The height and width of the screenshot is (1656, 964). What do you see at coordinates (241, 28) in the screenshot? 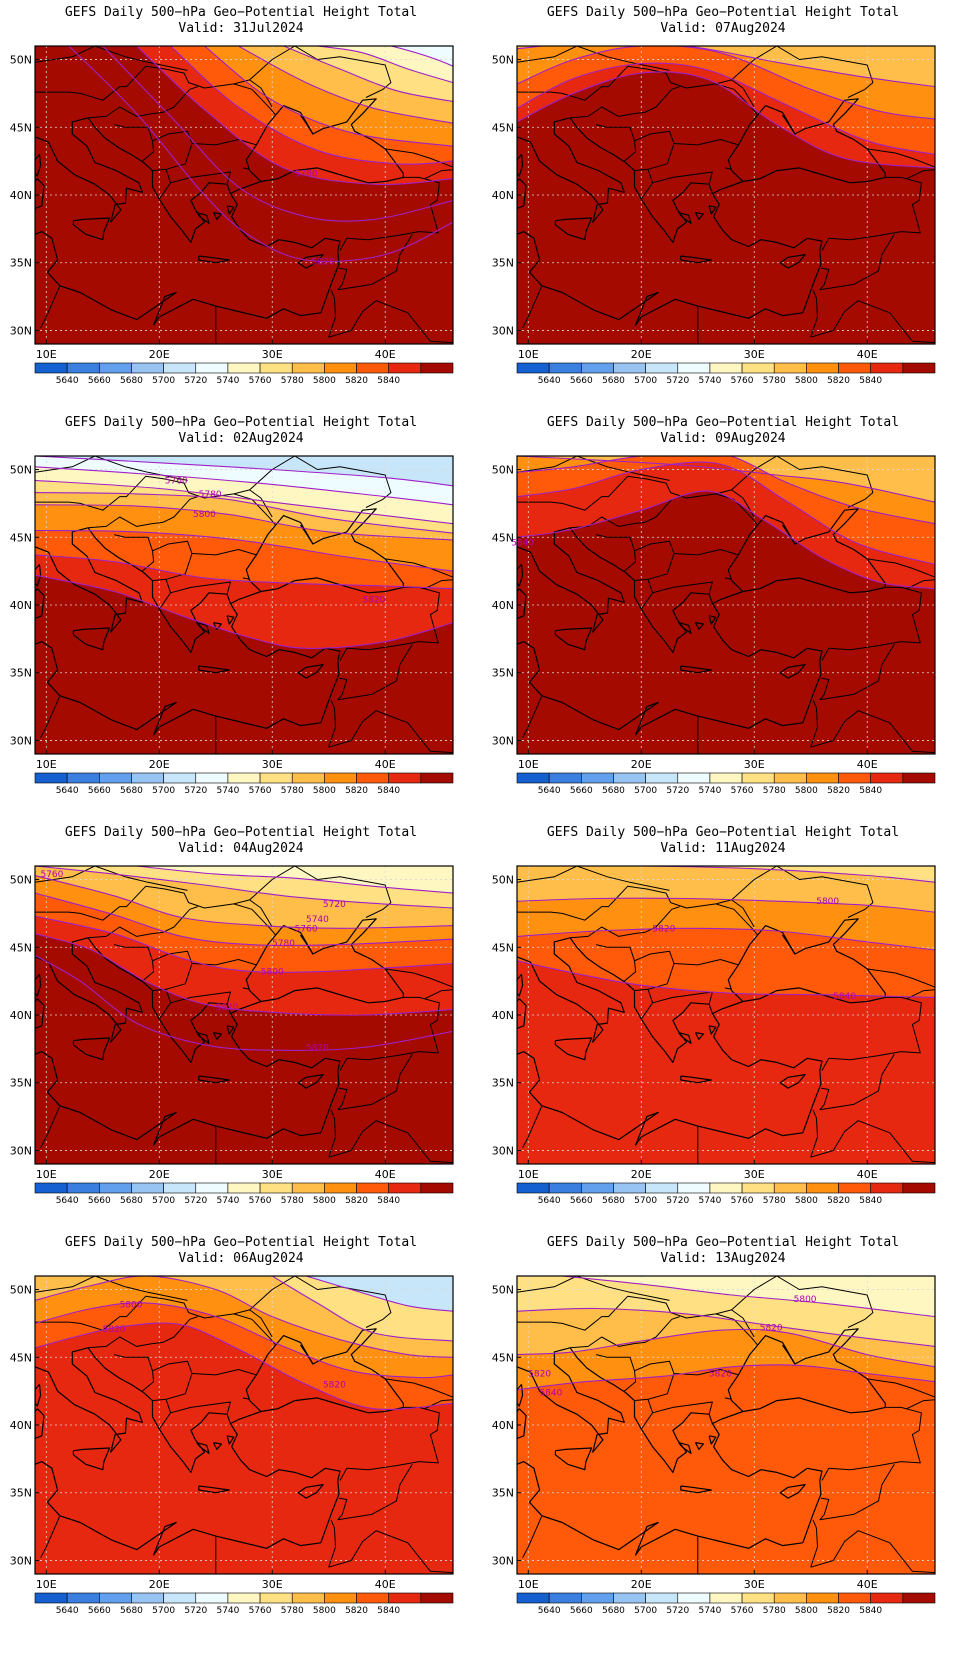
I see `panel-valid-date: Valid: 31Jul2024` at bounding box center [241, 28].